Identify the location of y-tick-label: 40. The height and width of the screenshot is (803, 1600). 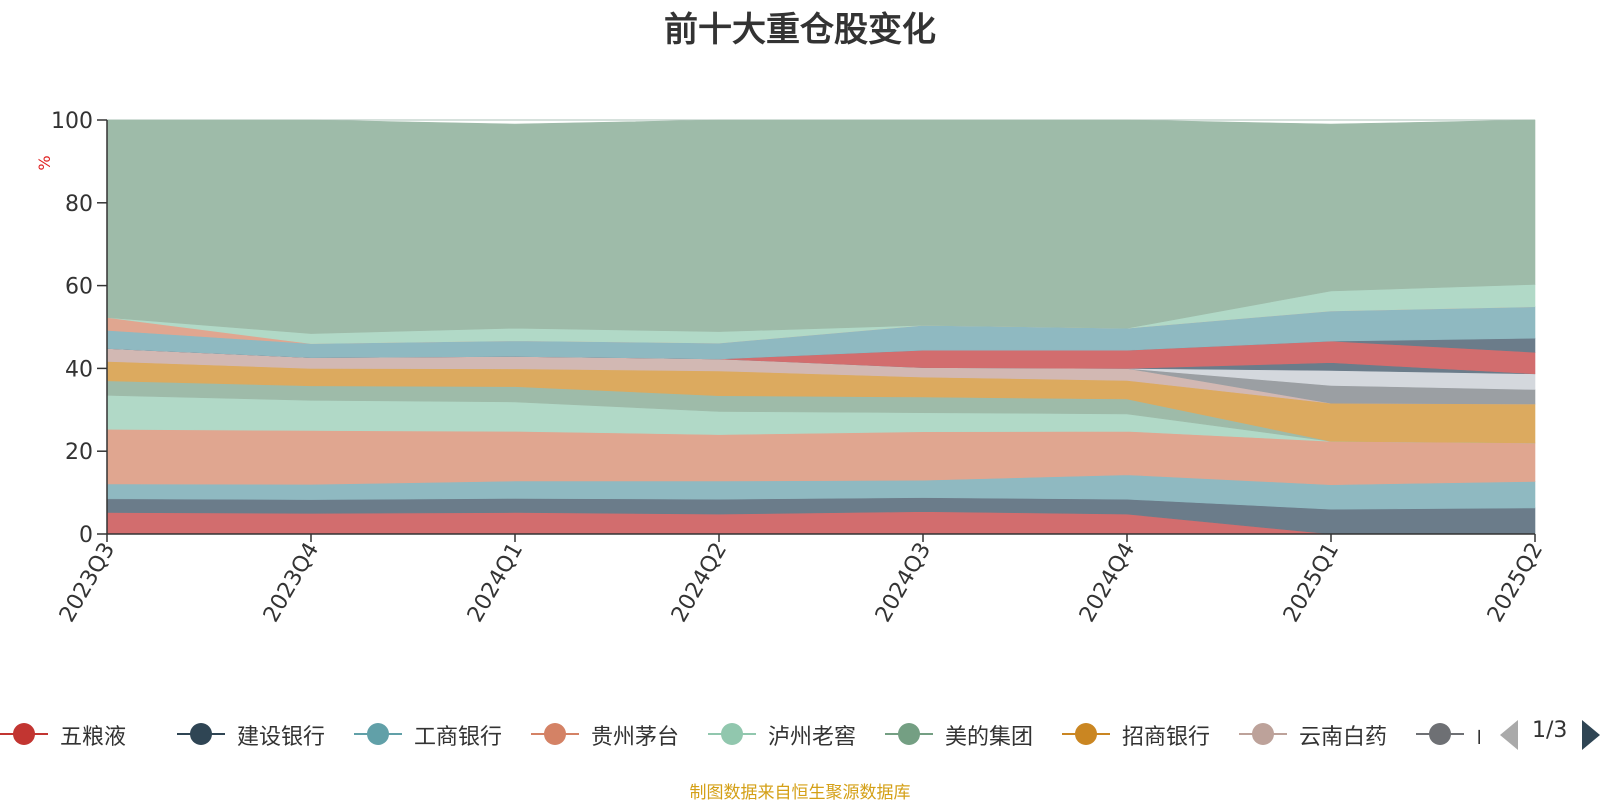
(79, 369).